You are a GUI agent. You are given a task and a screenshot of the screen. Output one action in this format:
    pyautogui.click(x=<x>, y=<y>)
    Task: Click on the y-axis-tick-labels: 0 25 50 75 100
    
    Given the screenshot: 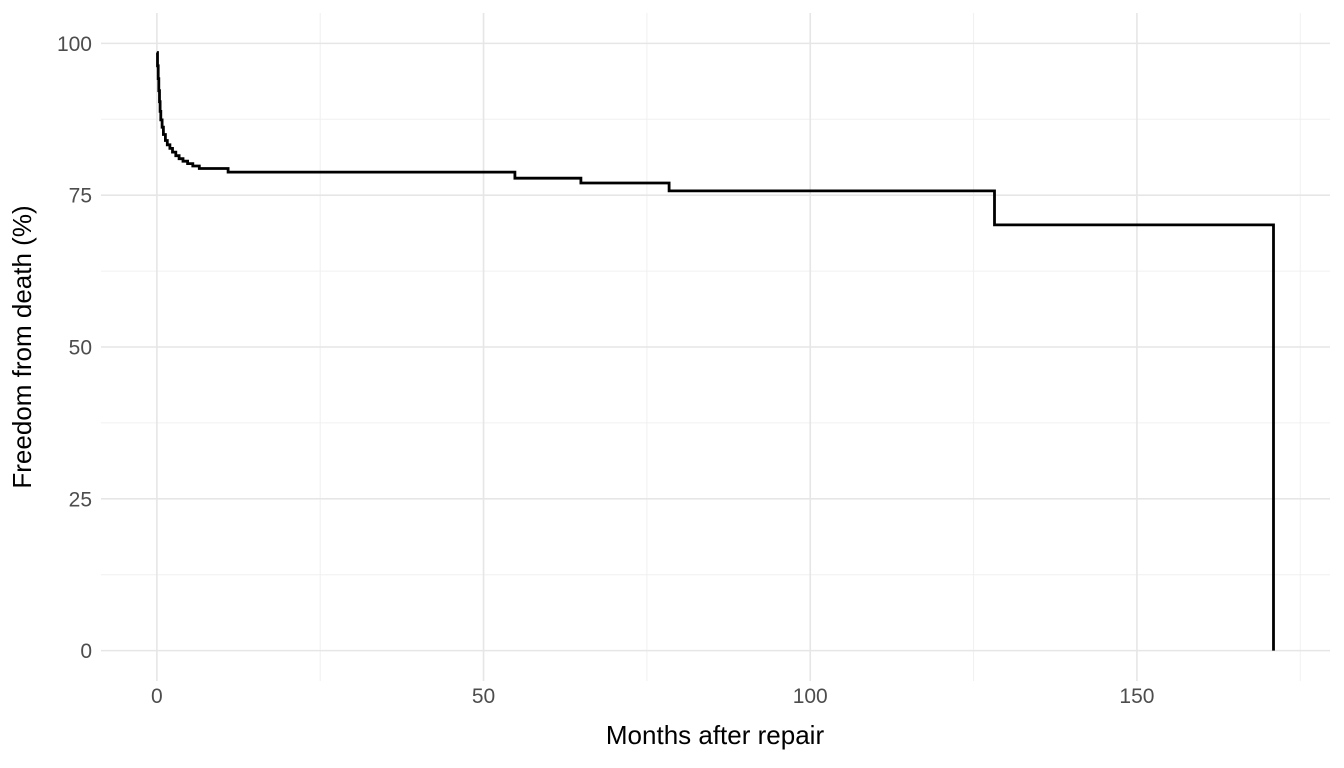 What is the action you would take?
    pyautogui.click(x=74, y=348)
    